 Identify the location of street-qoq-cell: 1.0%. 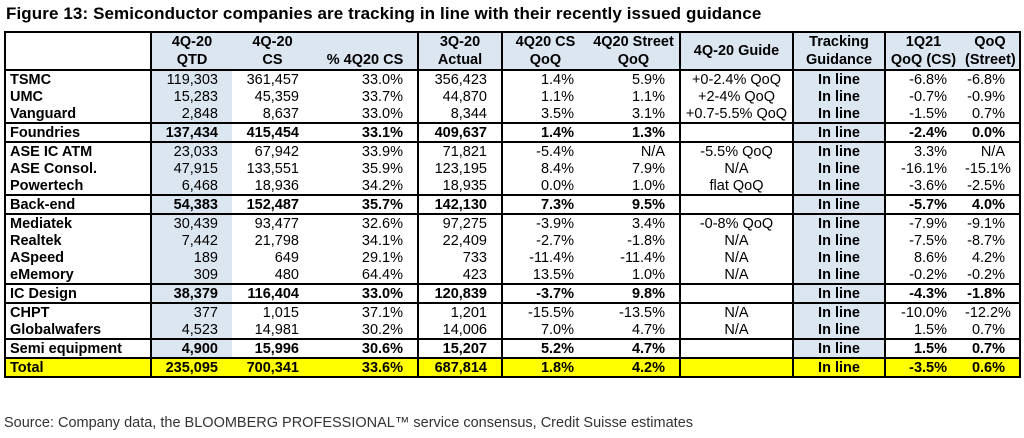
(648, 274).